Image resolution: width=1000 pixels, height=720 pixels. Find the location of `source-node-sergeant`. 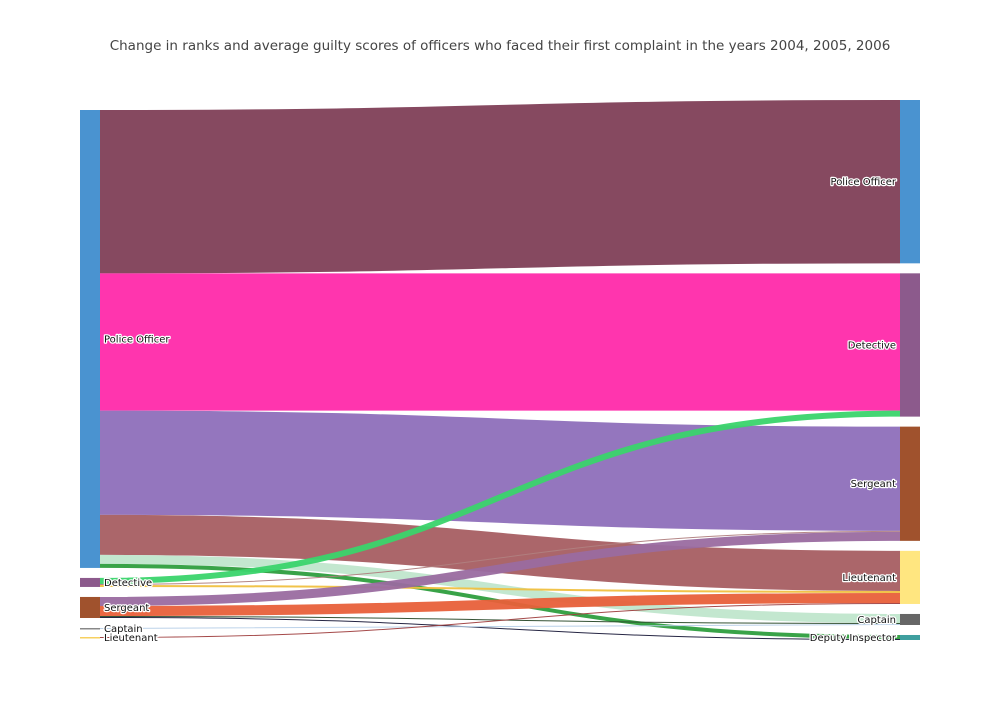

source-node-sergeant is located at coordinates (90, 607).